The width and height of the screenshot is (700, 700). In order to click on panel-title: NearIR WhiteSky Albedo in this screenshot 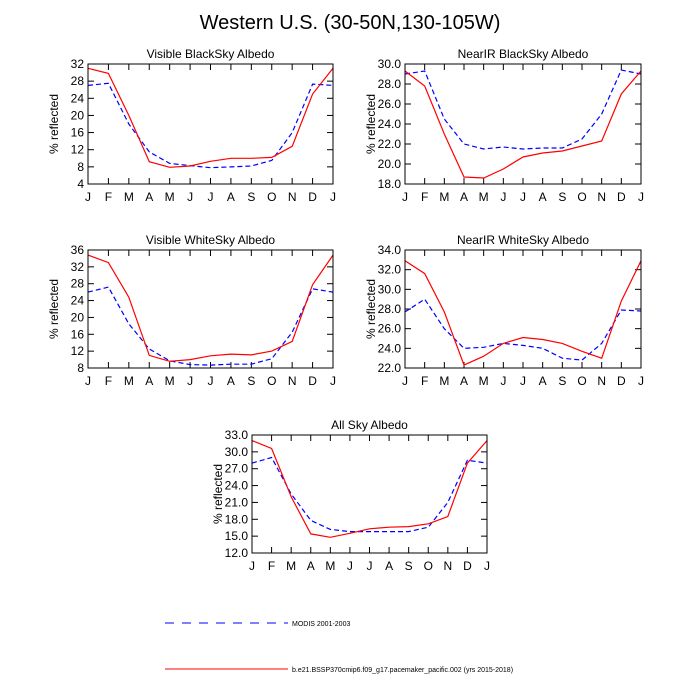, I will do `click(523, 240)`.